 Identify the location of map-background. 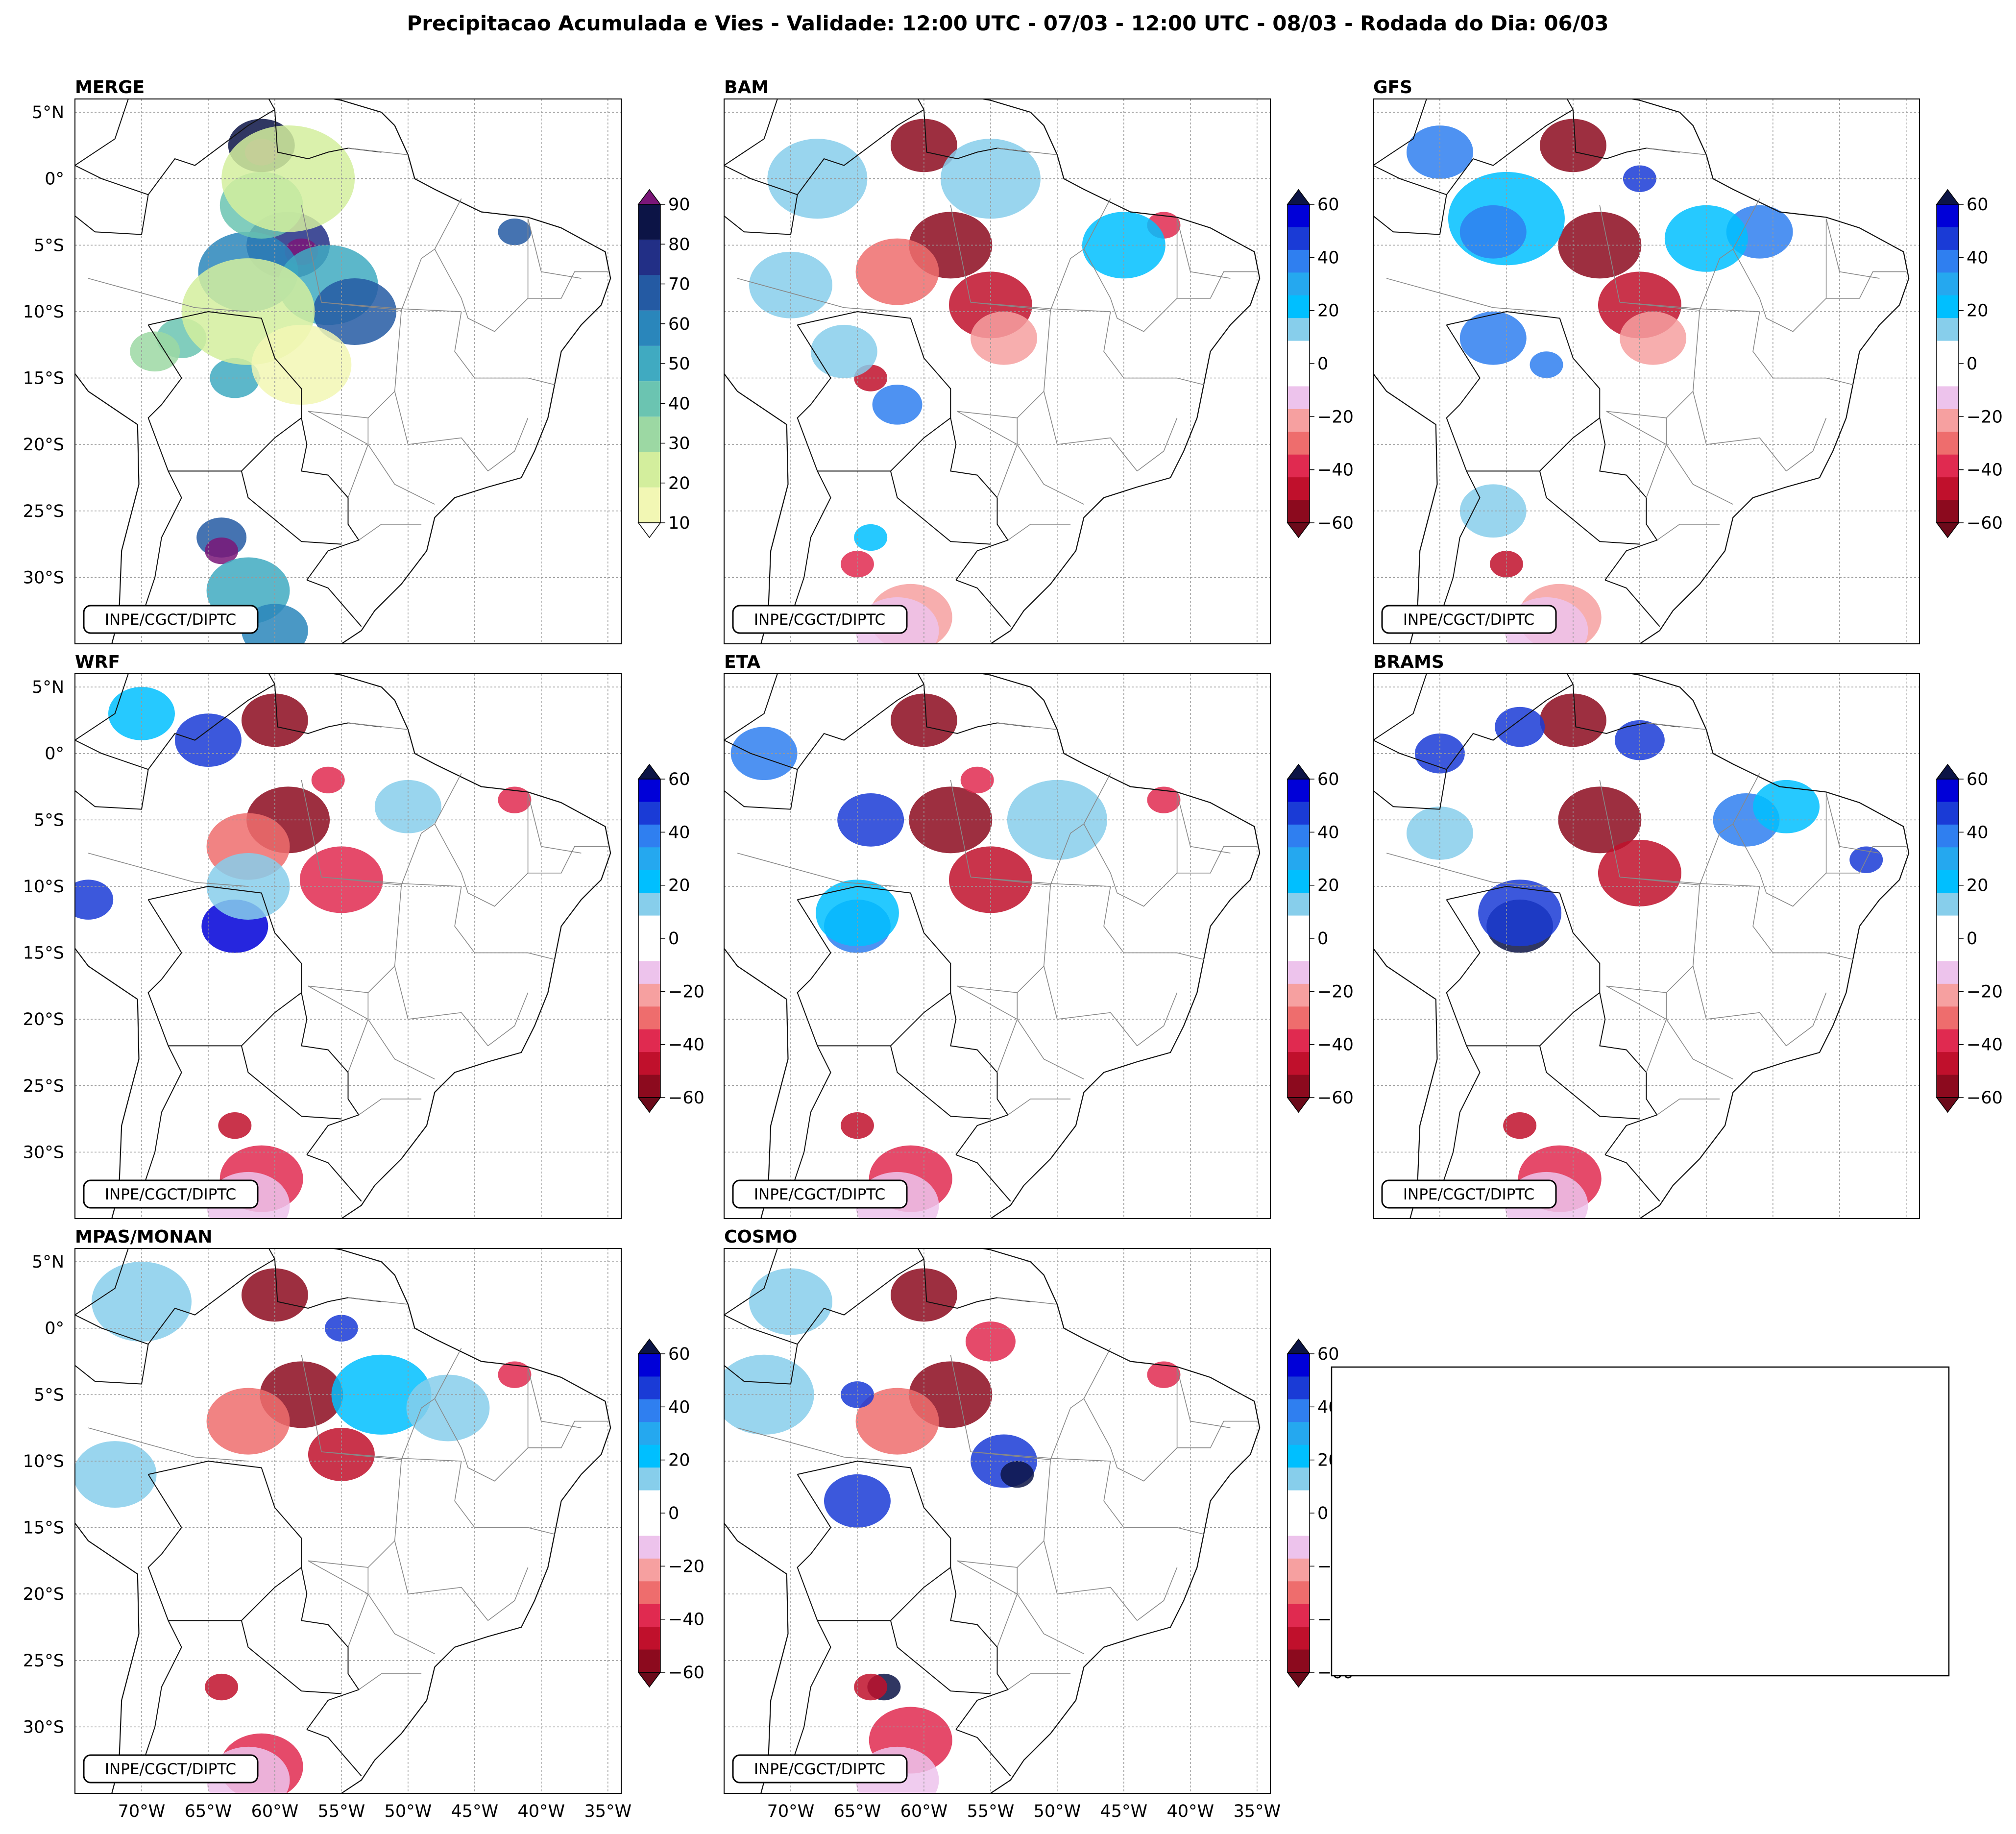
(1646, 947).